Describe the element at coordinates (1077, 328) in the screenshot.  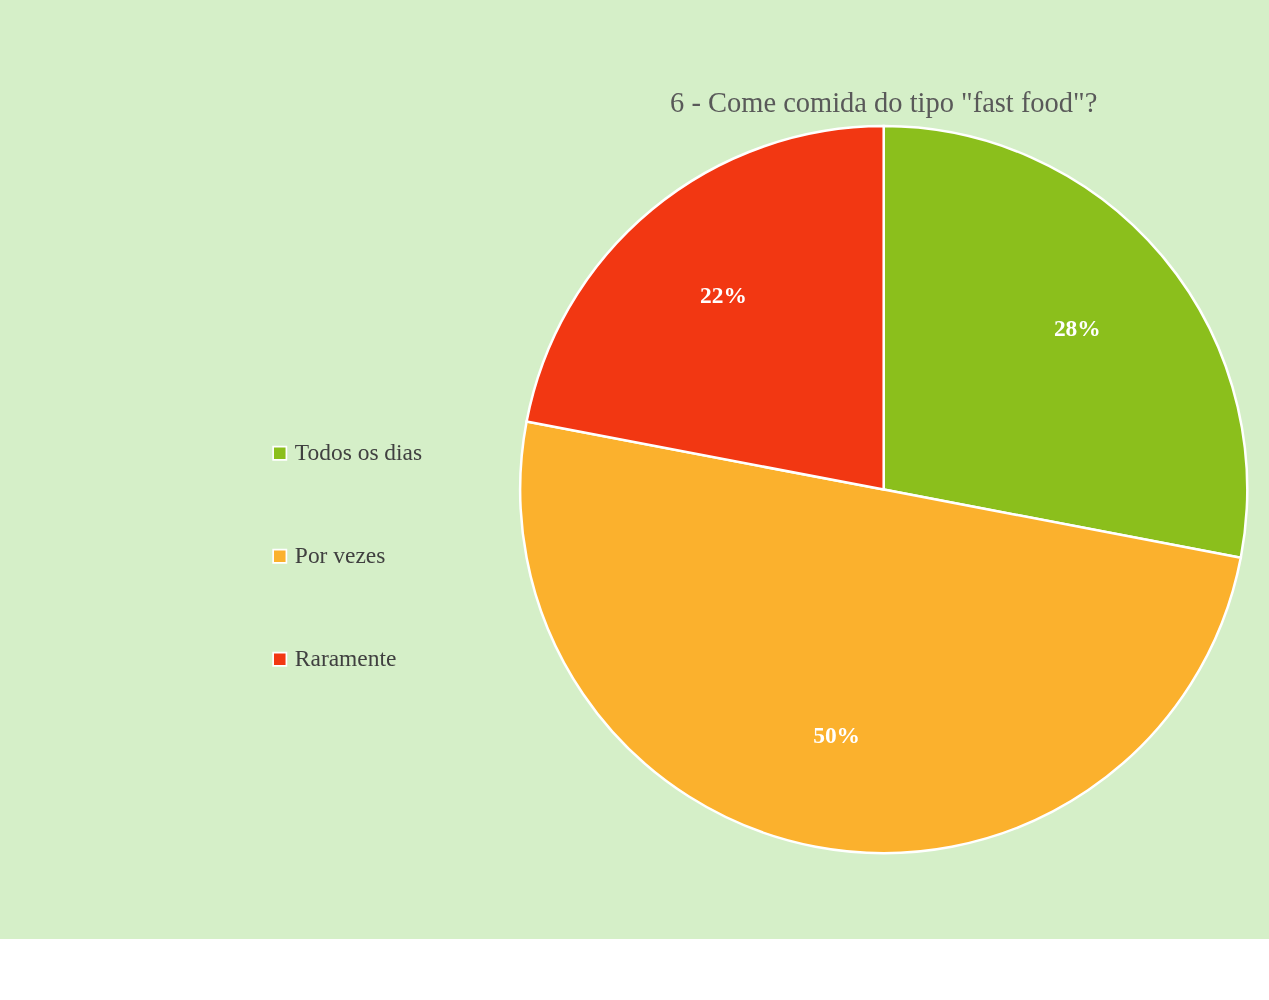
I see `data-label: 28%` at that location.